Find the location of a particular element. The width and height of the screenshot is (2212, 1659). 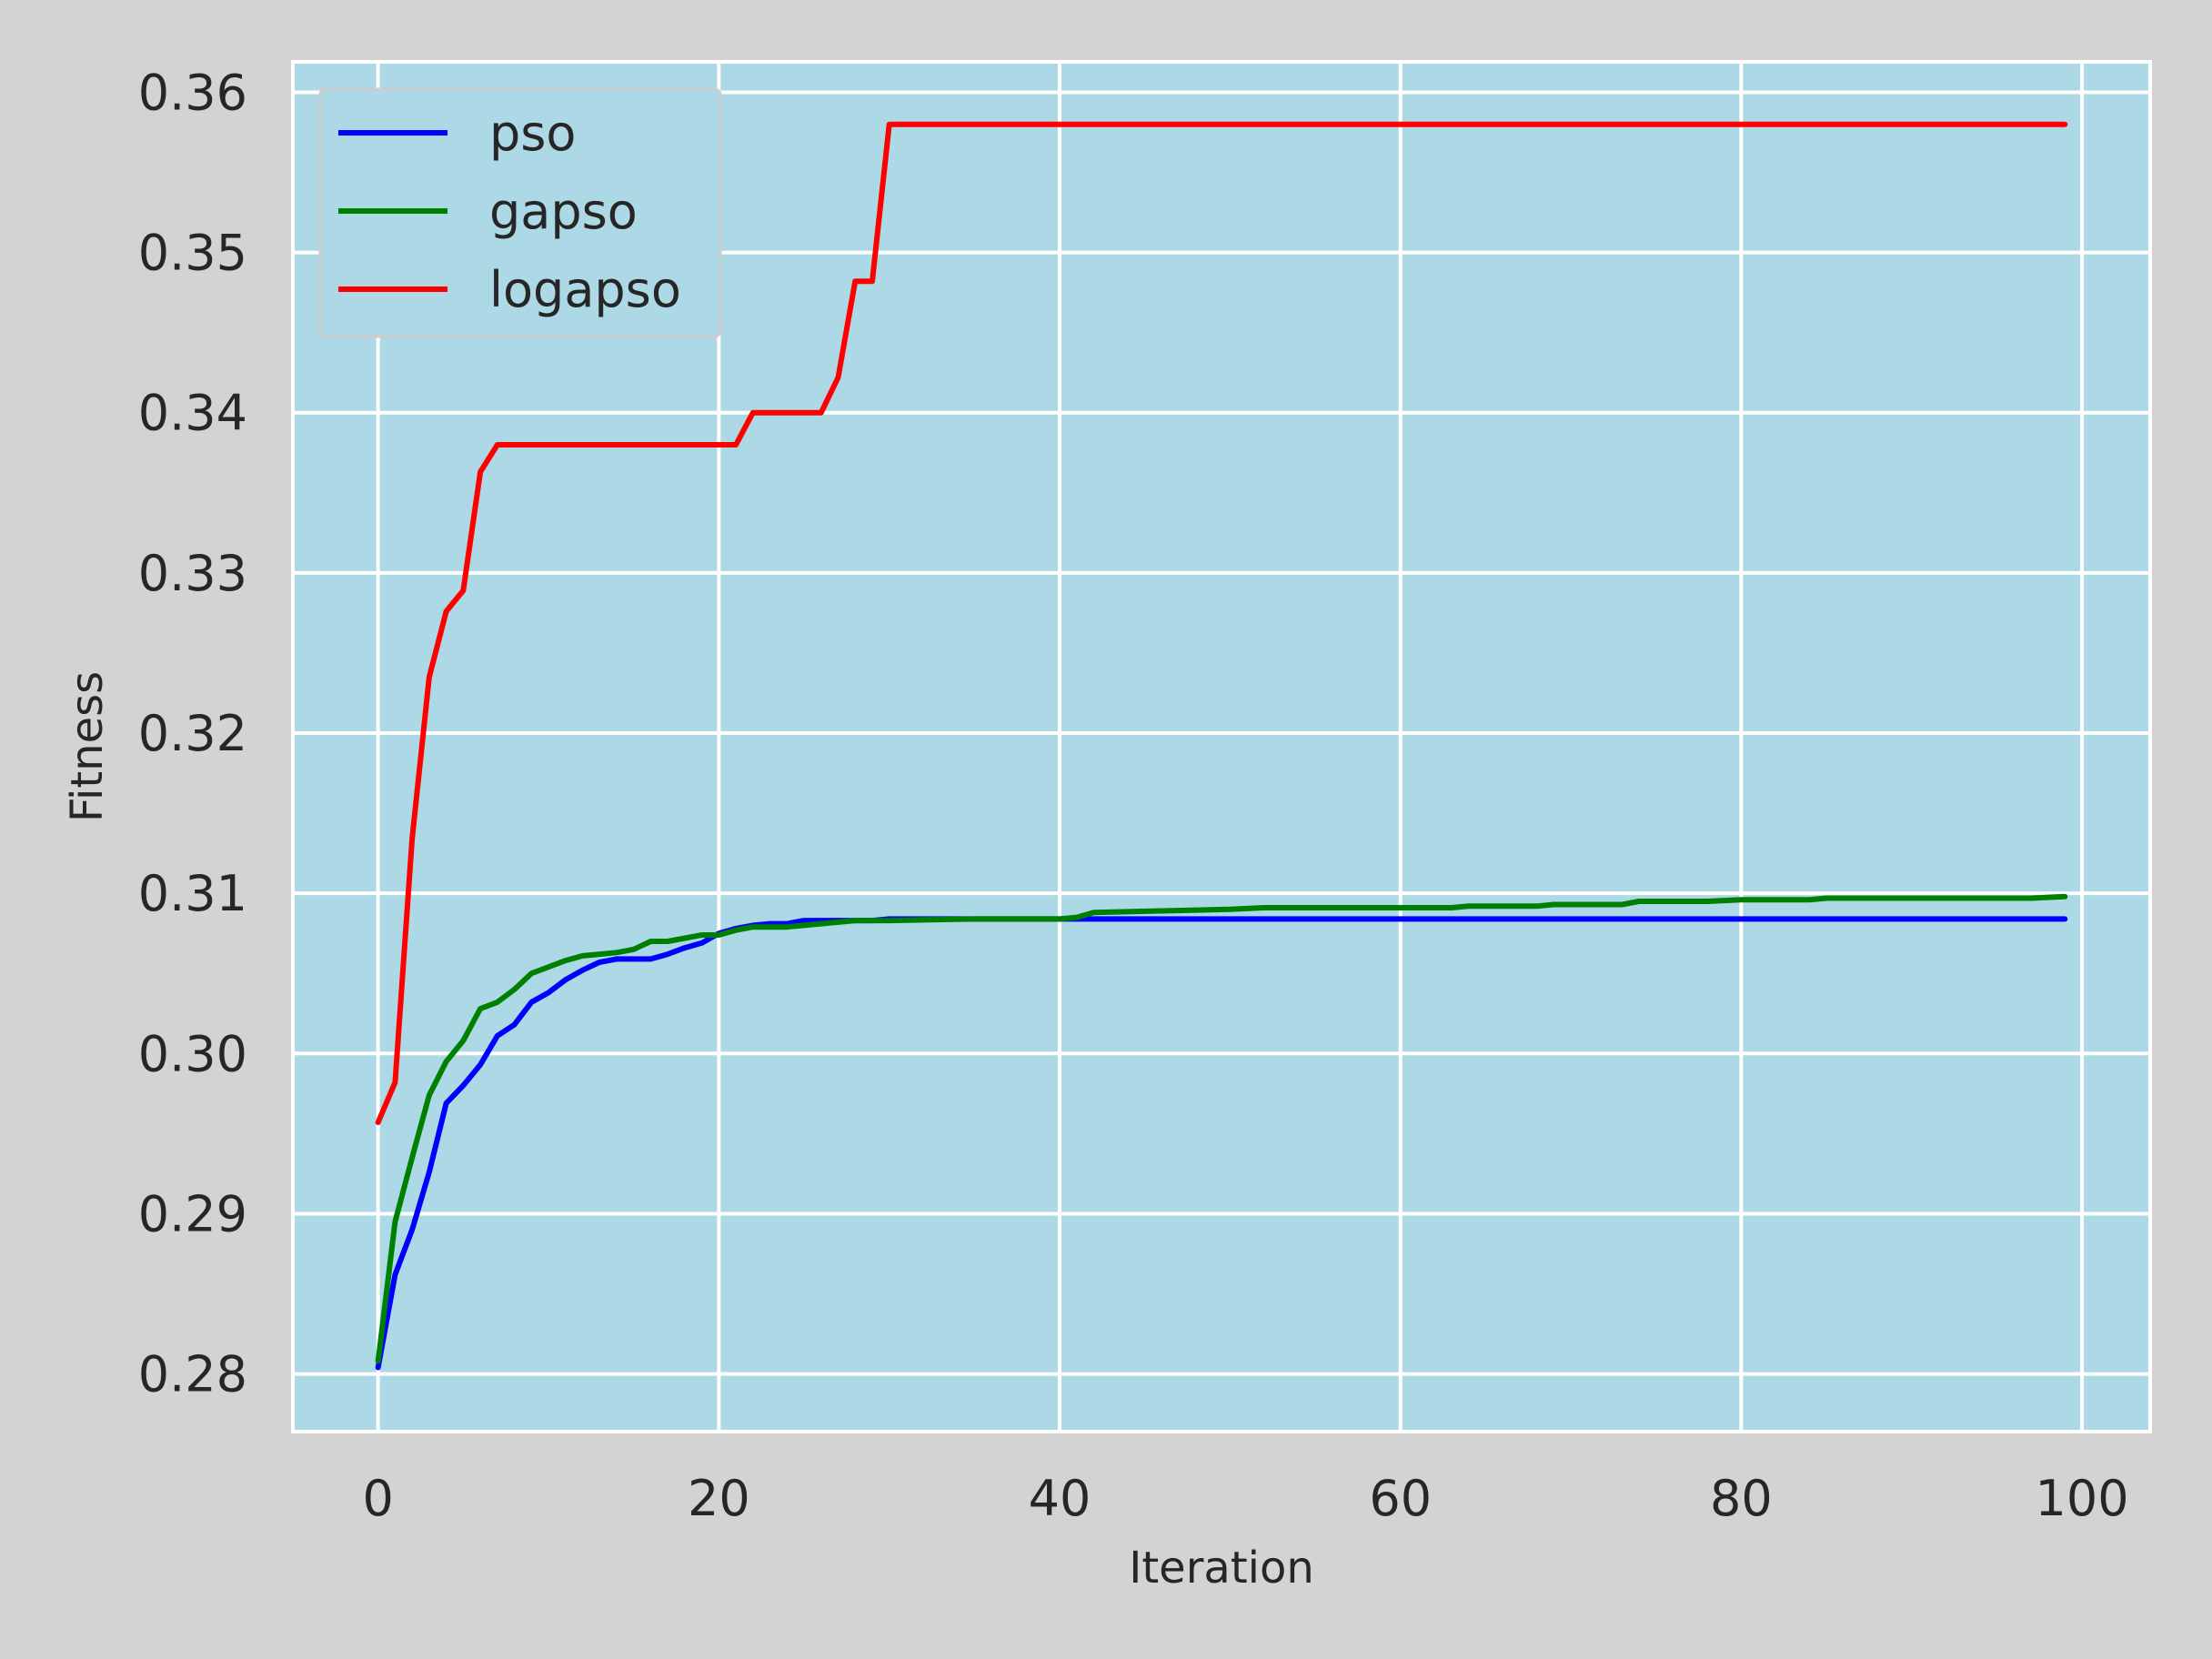

legend-label-pso: pso is located at coordinates (532, 133).